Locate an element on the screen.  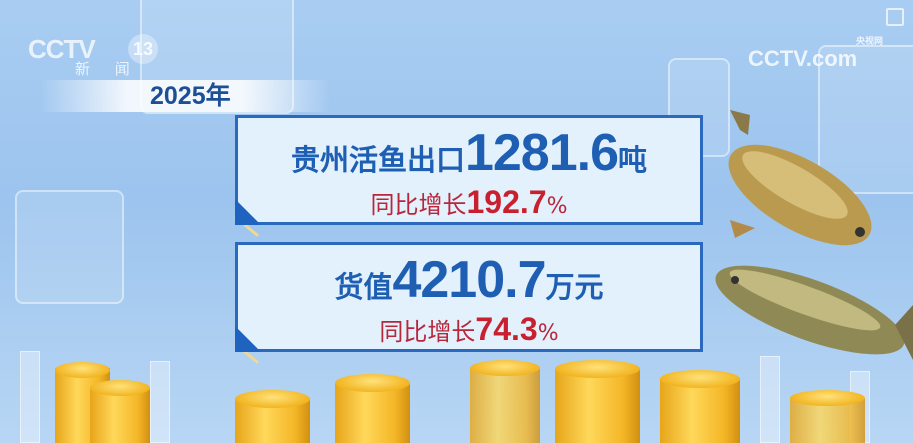
year-label: 2025年 is located at coordinates (190, 96).